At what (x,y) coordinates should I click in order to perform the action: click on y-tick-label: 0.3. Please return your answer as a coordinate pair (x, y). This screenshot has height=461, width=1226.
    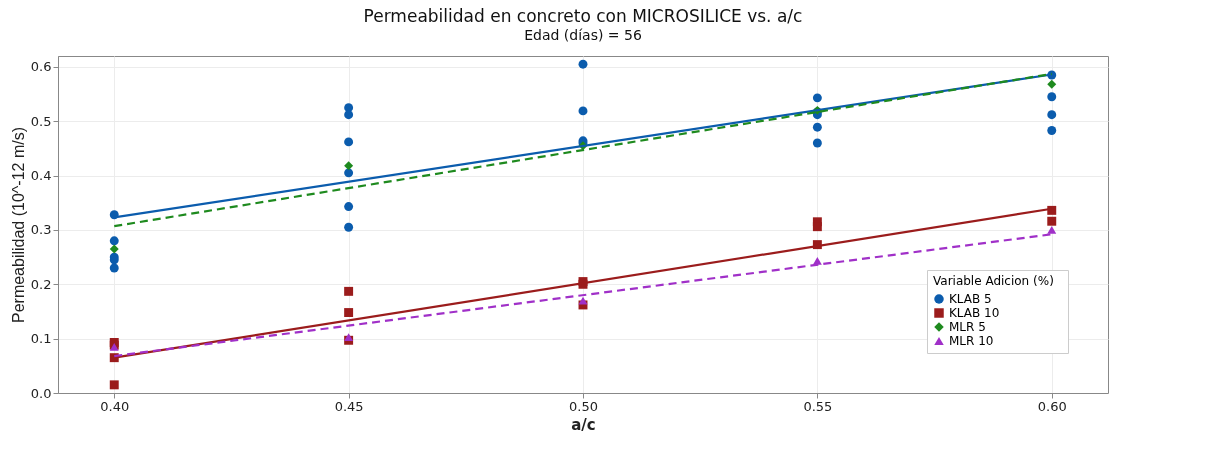
    Looking at the image, I should click on (41, 230).